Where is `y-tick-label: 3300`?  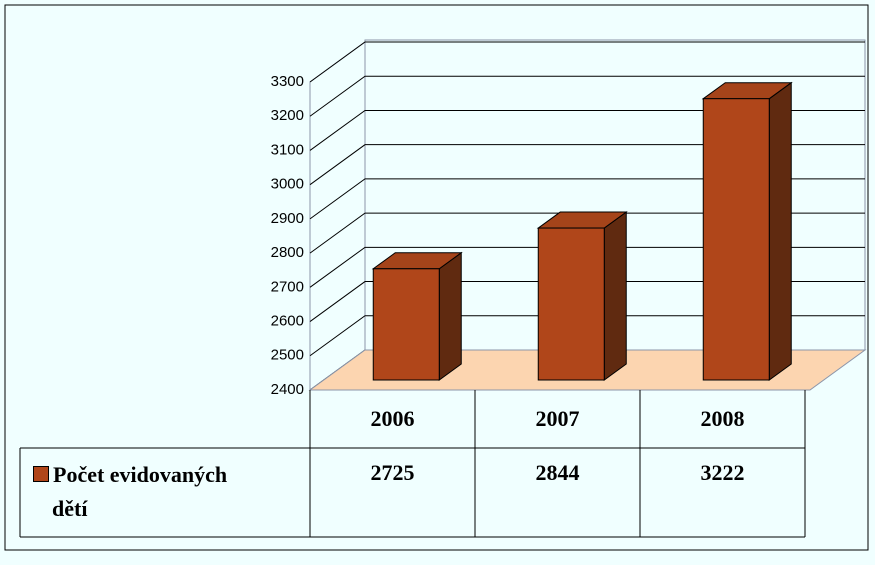
y-tick-label: 3300 is located at coordinates (287, 81).